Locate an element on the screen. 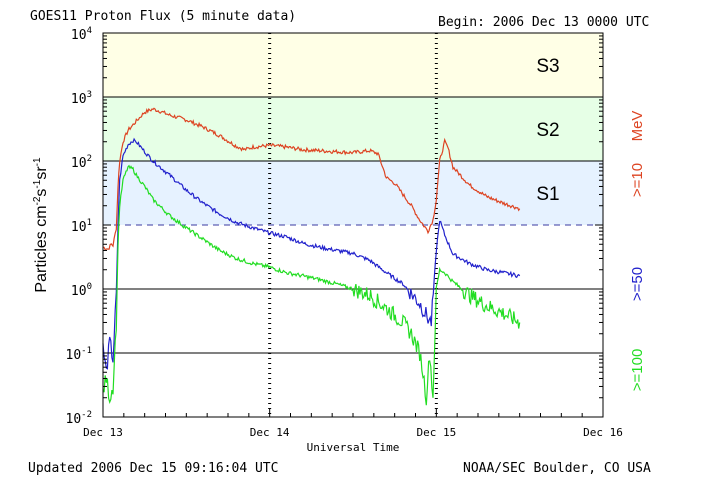 The height and width of the screenshot is (489, 705). storm-band-s1 is located at coordinates (353, 193).